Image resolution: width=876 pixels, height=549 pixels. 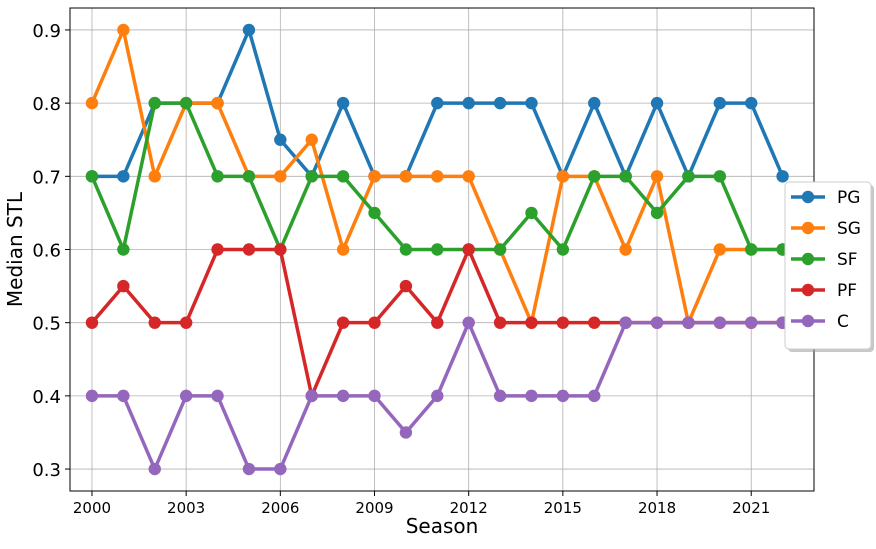 What do you see at coordinates (15, 249) in the screenshot?
I see `y-axis-label: Median STL` at bounding box center [15, 249].